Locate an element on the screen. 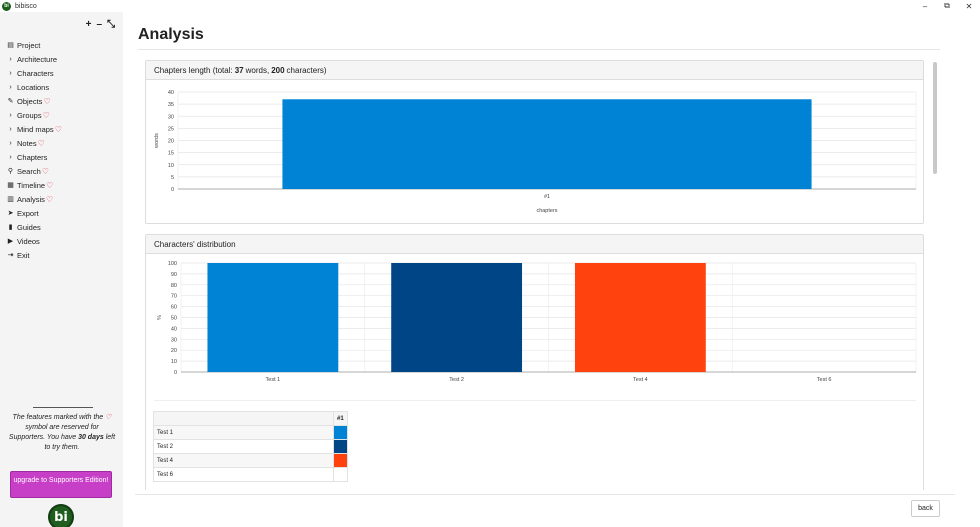  sidebar-item-groups: › Groups ♡ is located at coordinates (34, 115).